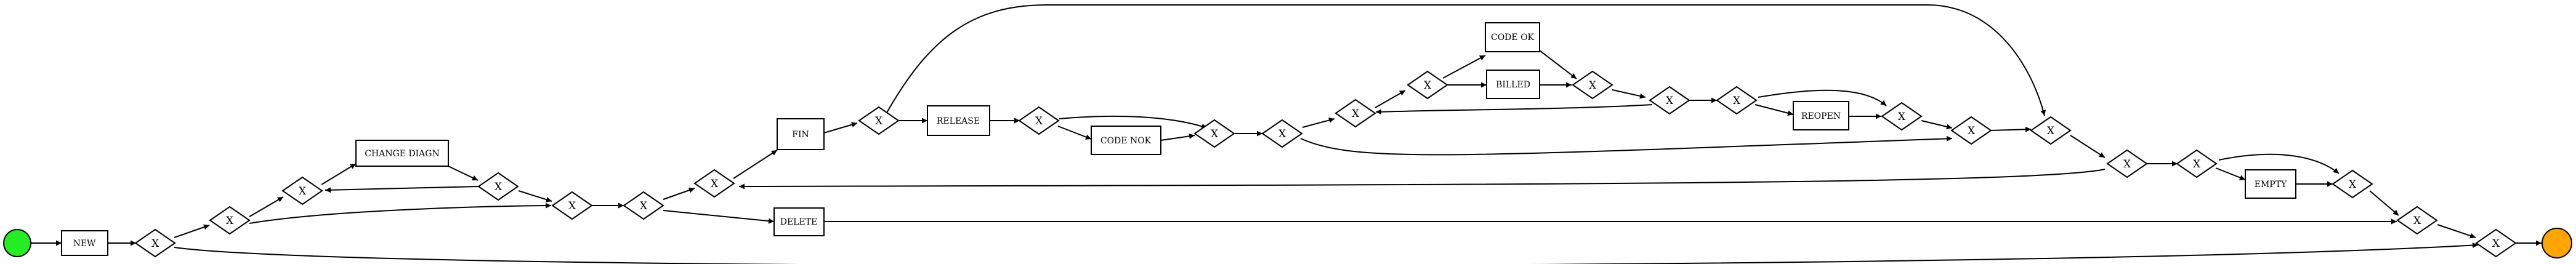 The image size is (2576, 264). I want to click on edge-g9-g10, so click(1133, 122).